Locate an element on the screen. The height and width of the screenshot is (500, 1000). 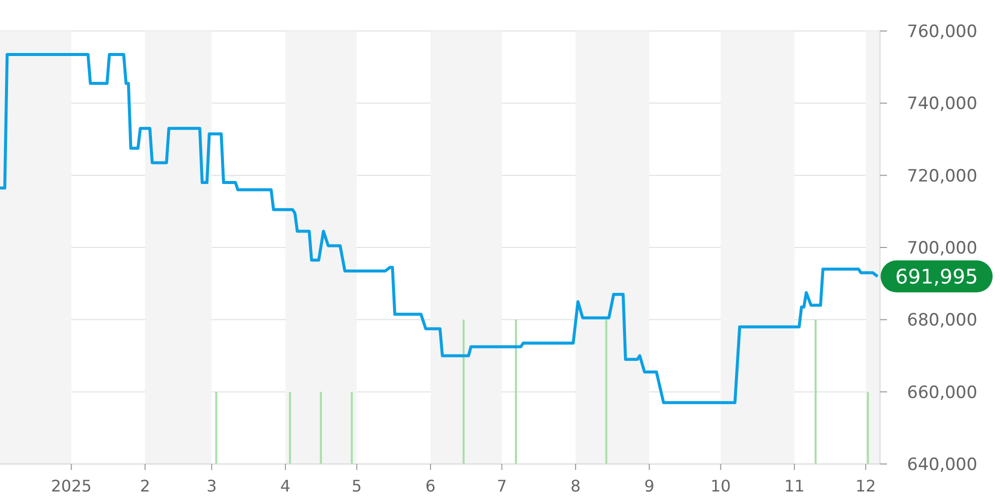
x-tick-label: 9 is located at coordinates (649, 486).